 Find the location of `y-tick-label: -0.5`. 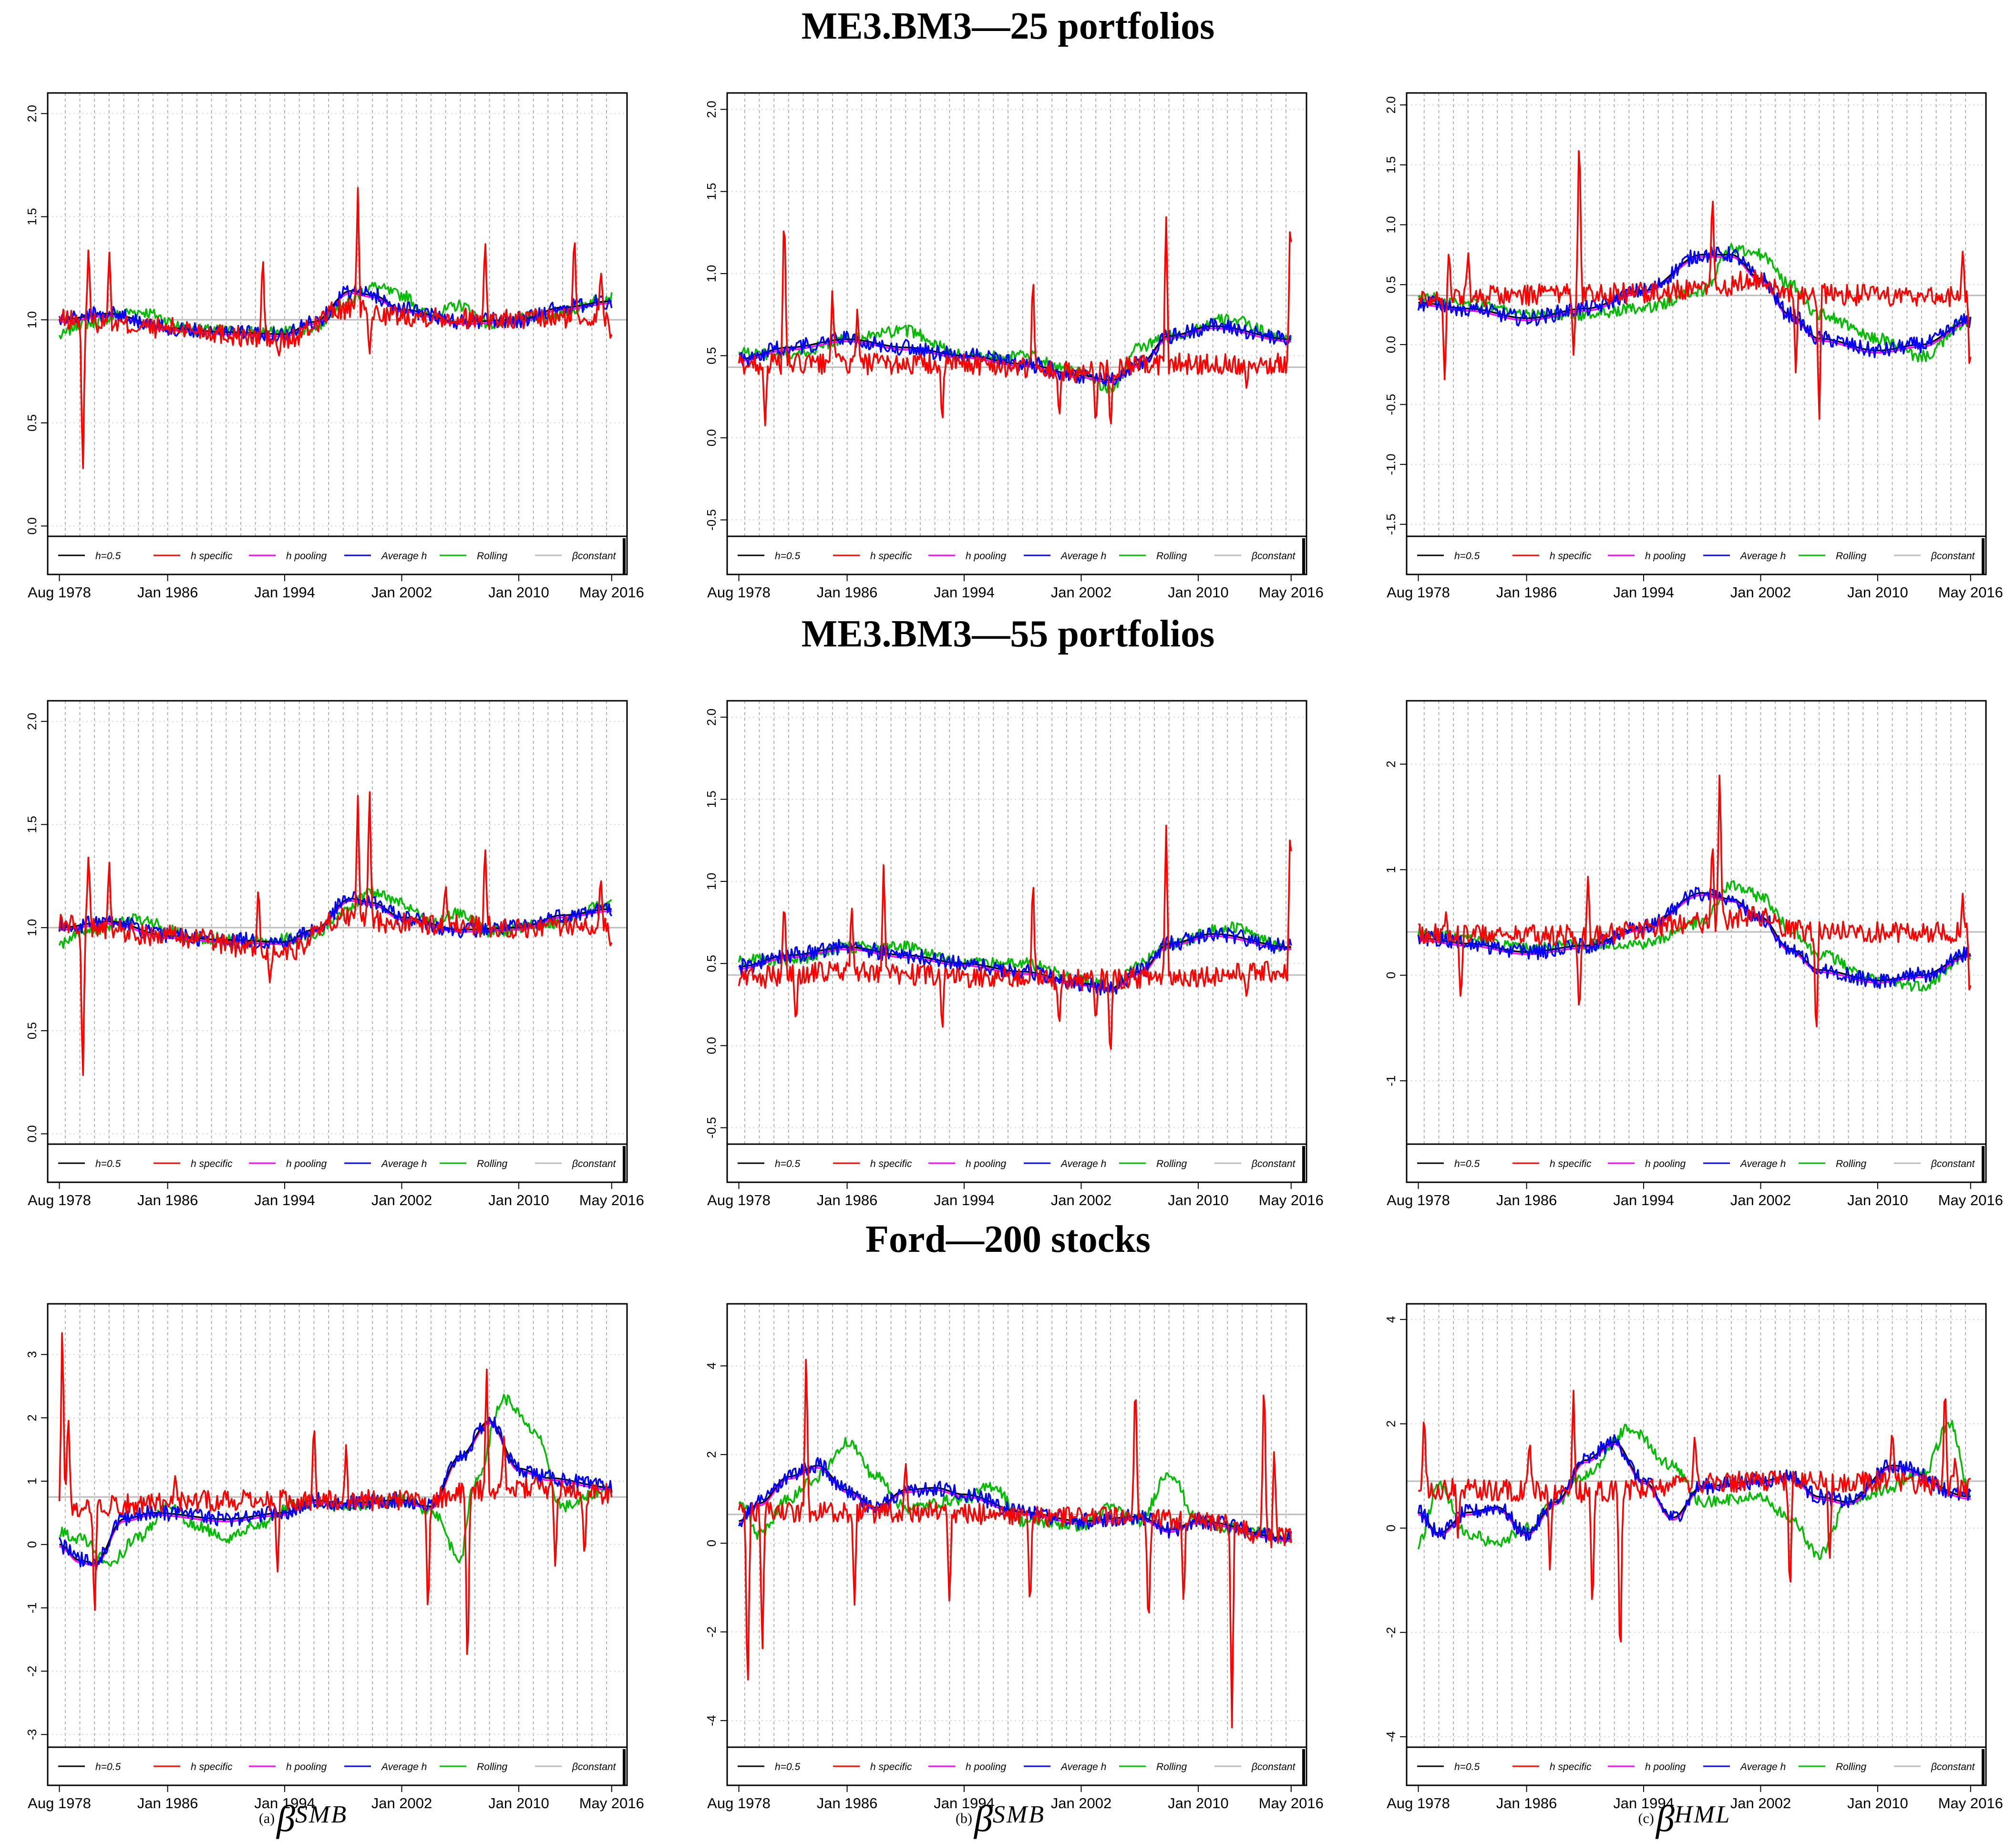

y-tick-label: -0.5 is located at coordinates (711, 1127).